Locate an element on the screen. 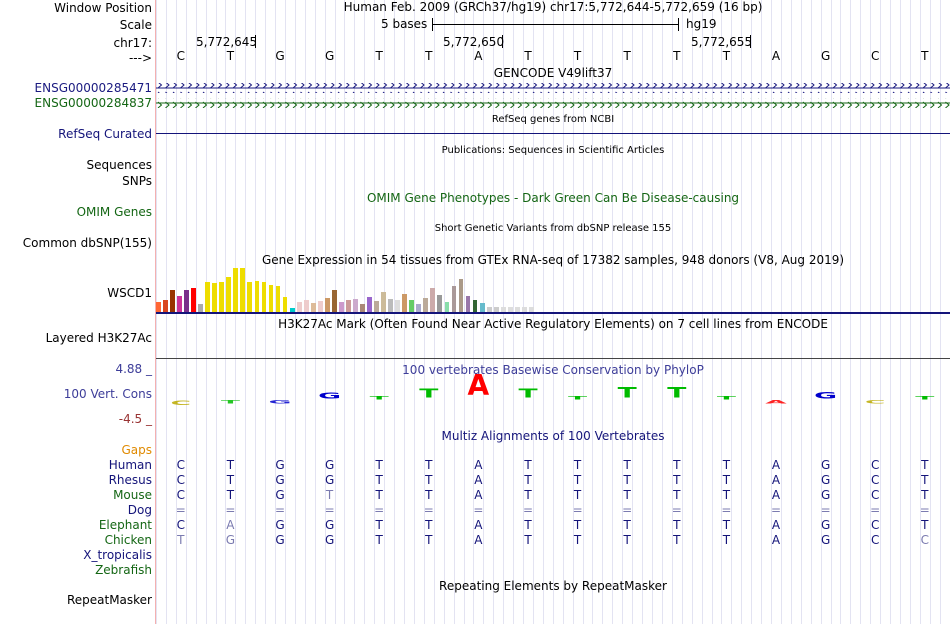 This screenshot has height=624, width=950. label-sequences: Sequences is located at coordinates (119, 165).